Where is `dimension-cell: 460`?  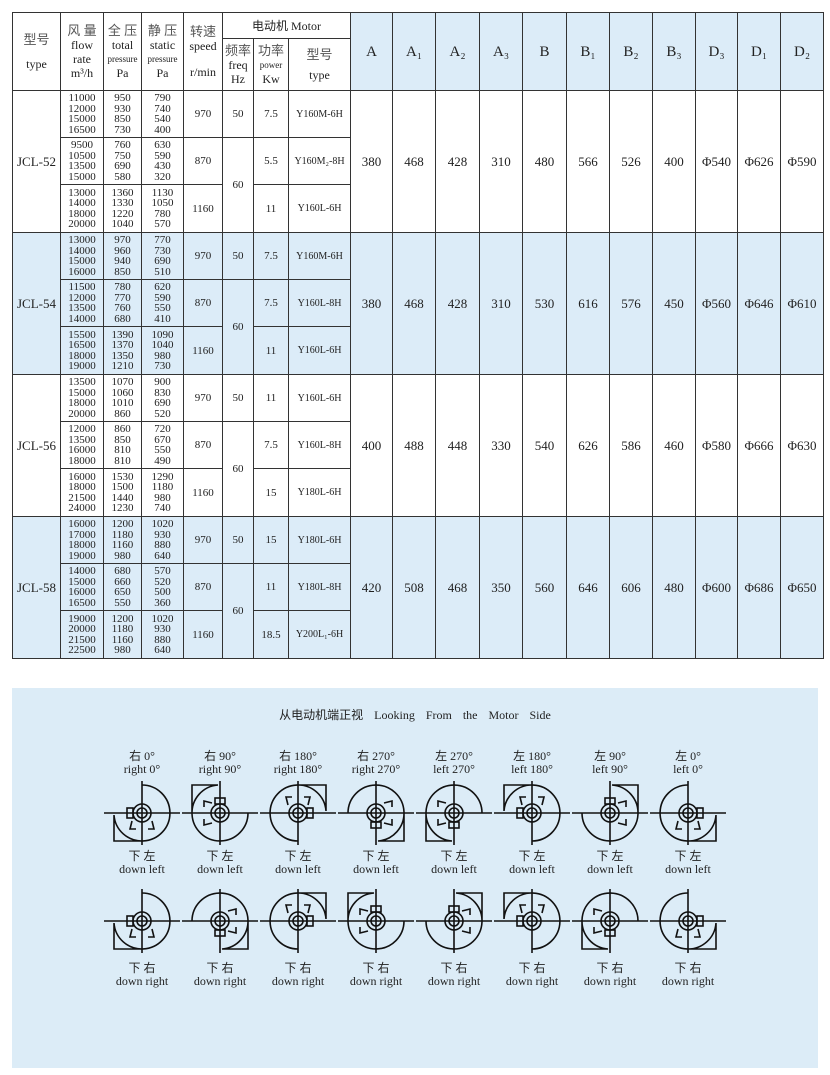
dimension-cell: 460 is located at coordinates (674, 445).